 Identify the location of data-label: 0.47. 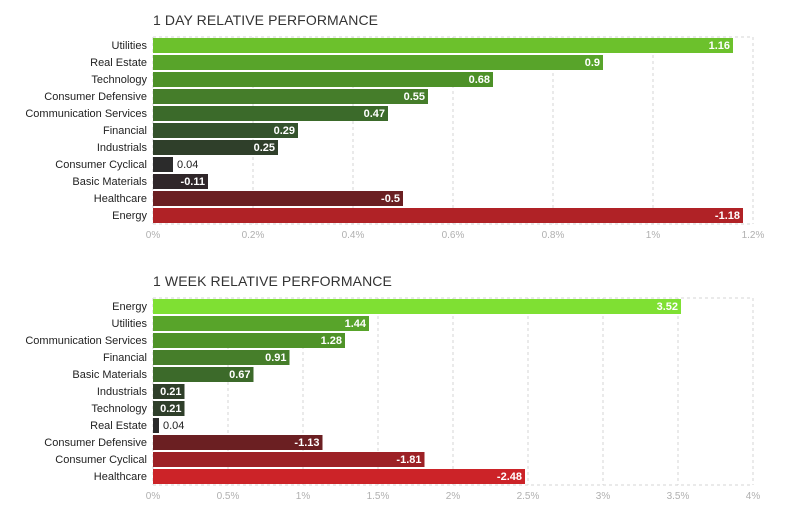
(374, 114).